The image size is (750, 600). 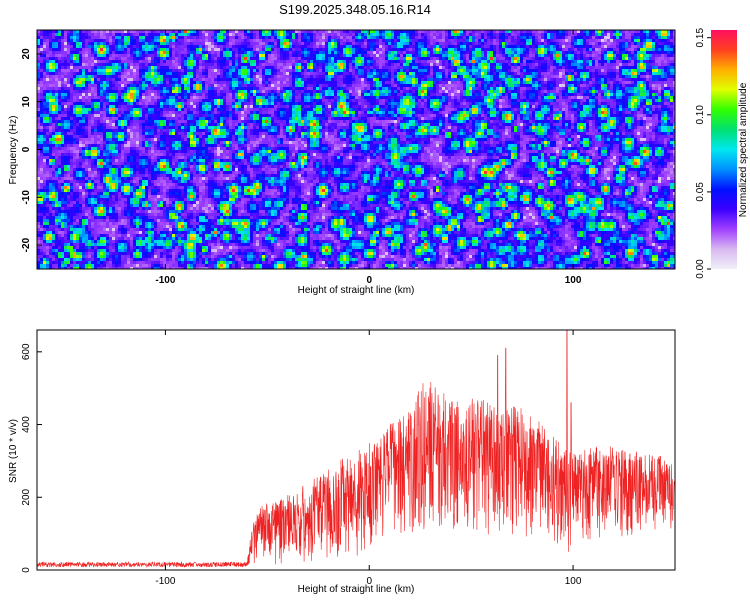 What do you see at coordinates (26, 54) in the screenshot?
I see `spectrogram-y-tick-label: 20` at bounding box center [26, 54].